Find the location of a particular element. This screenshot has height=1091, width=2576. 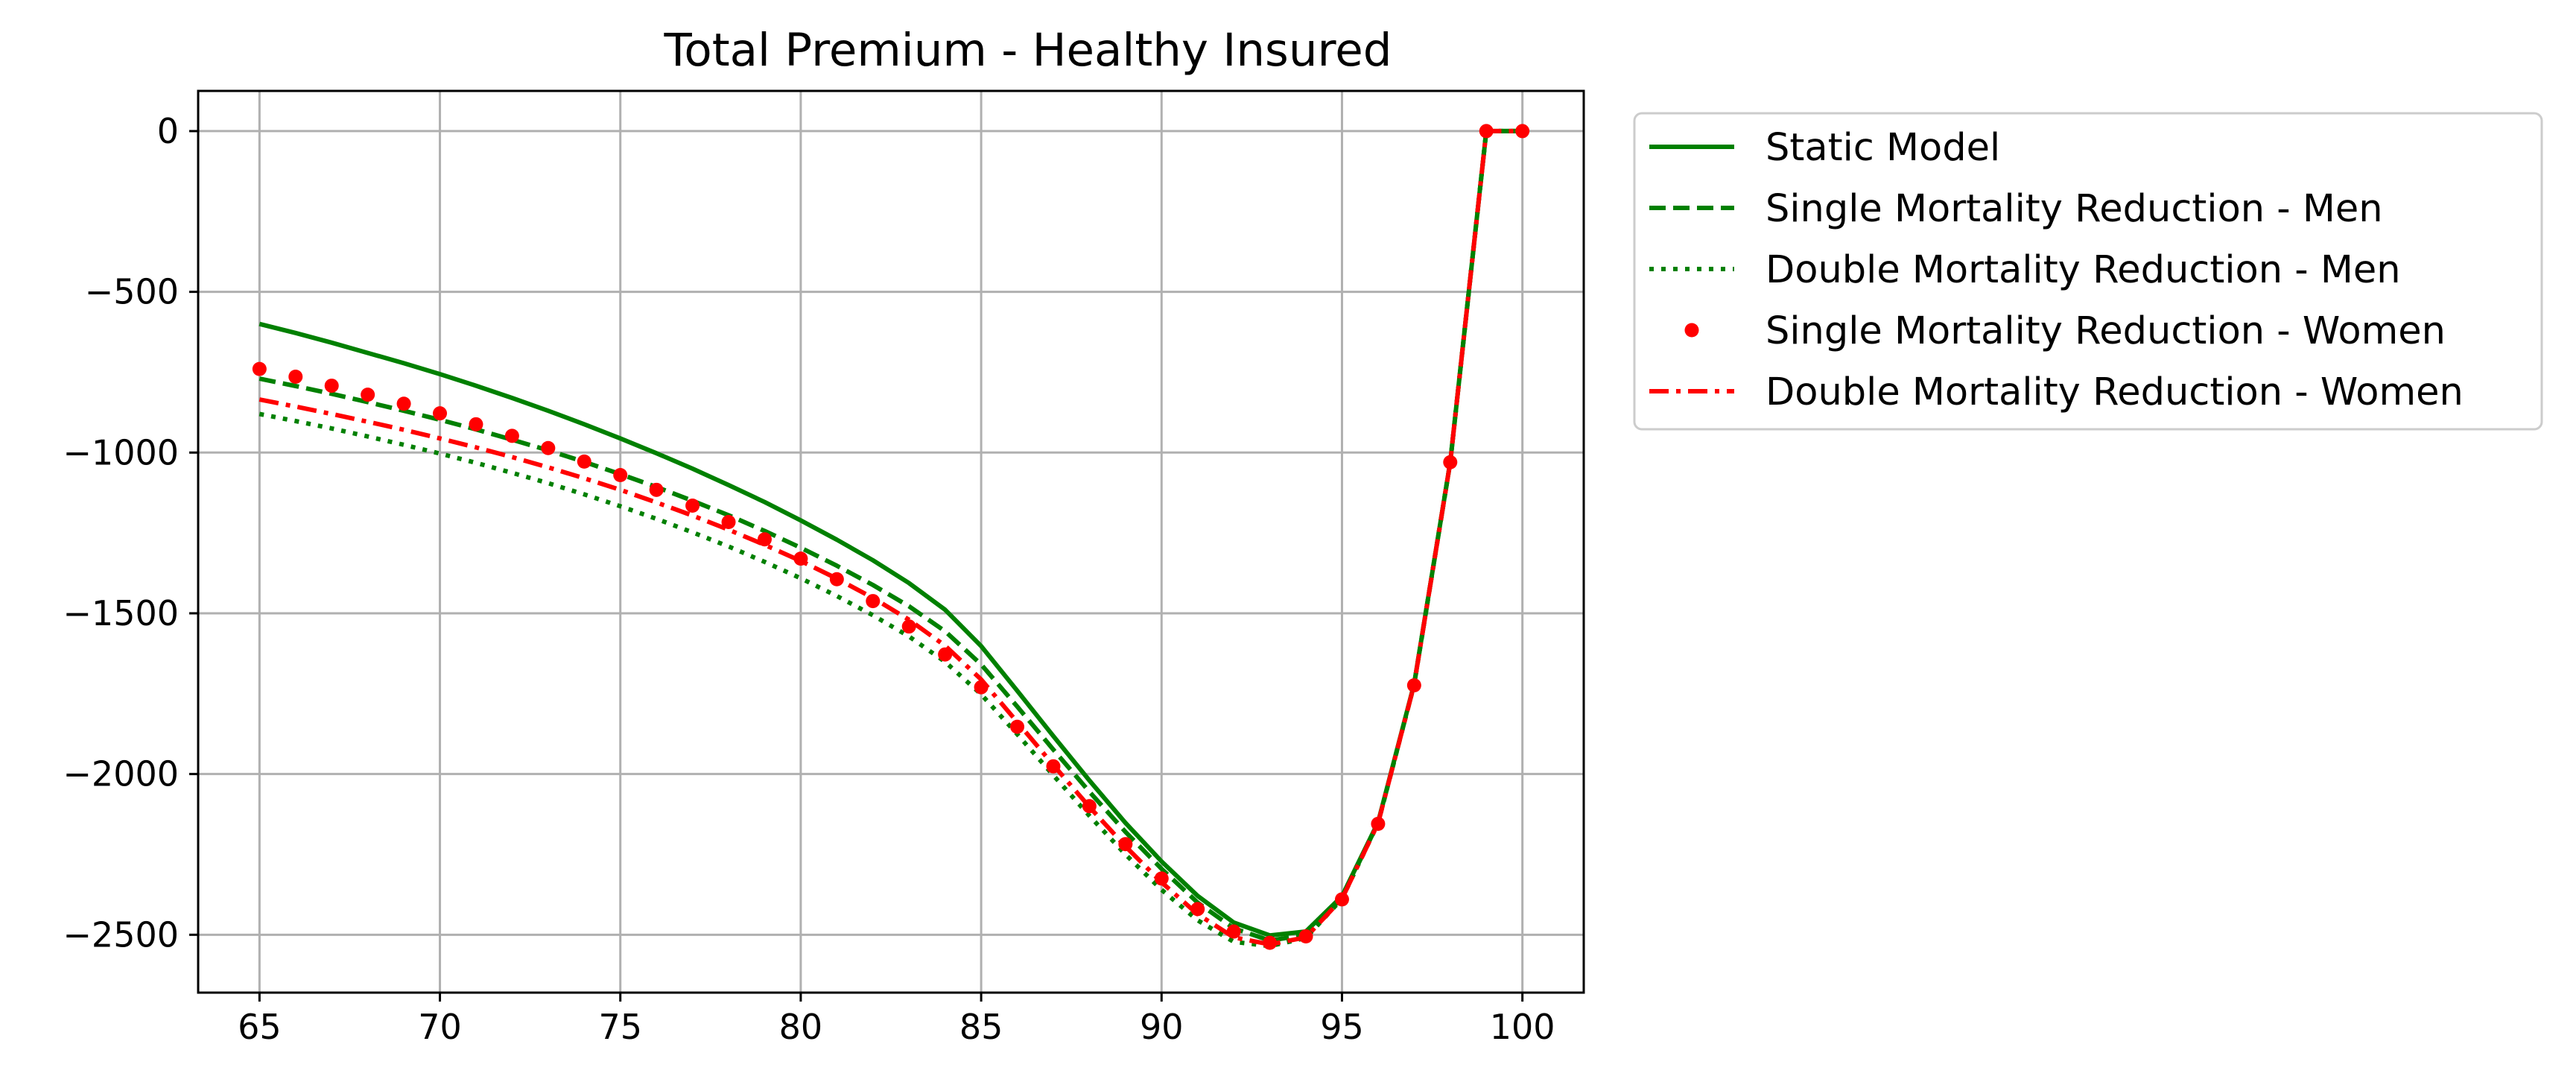

y-tick-label: −2500 is located at coordinates (121, 934).